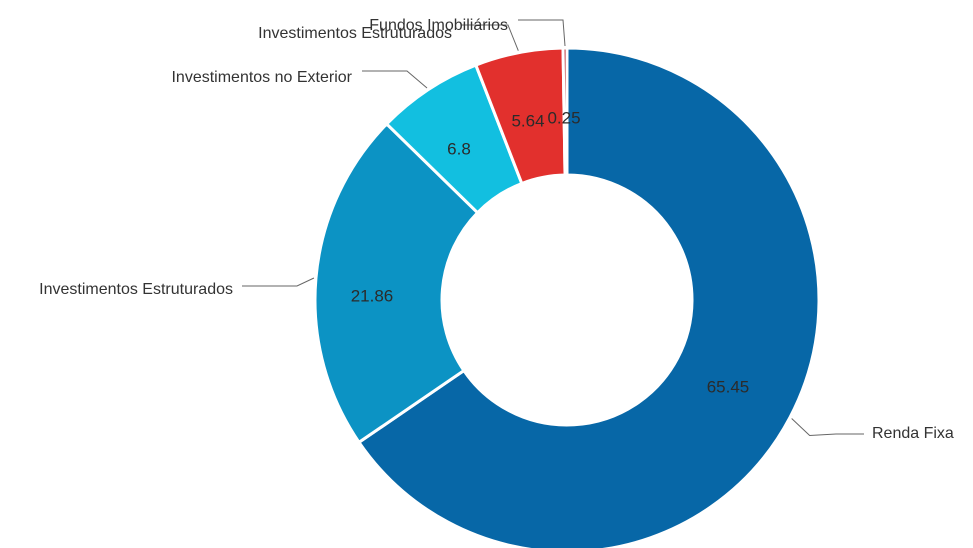 The height and width of the screenshot is (548, 973). What do you see at coordinates (527, 120) in the screenshot?
I see `value-label-investimentos-estruturados-3: 5.64` at bounding box center [527, 120].